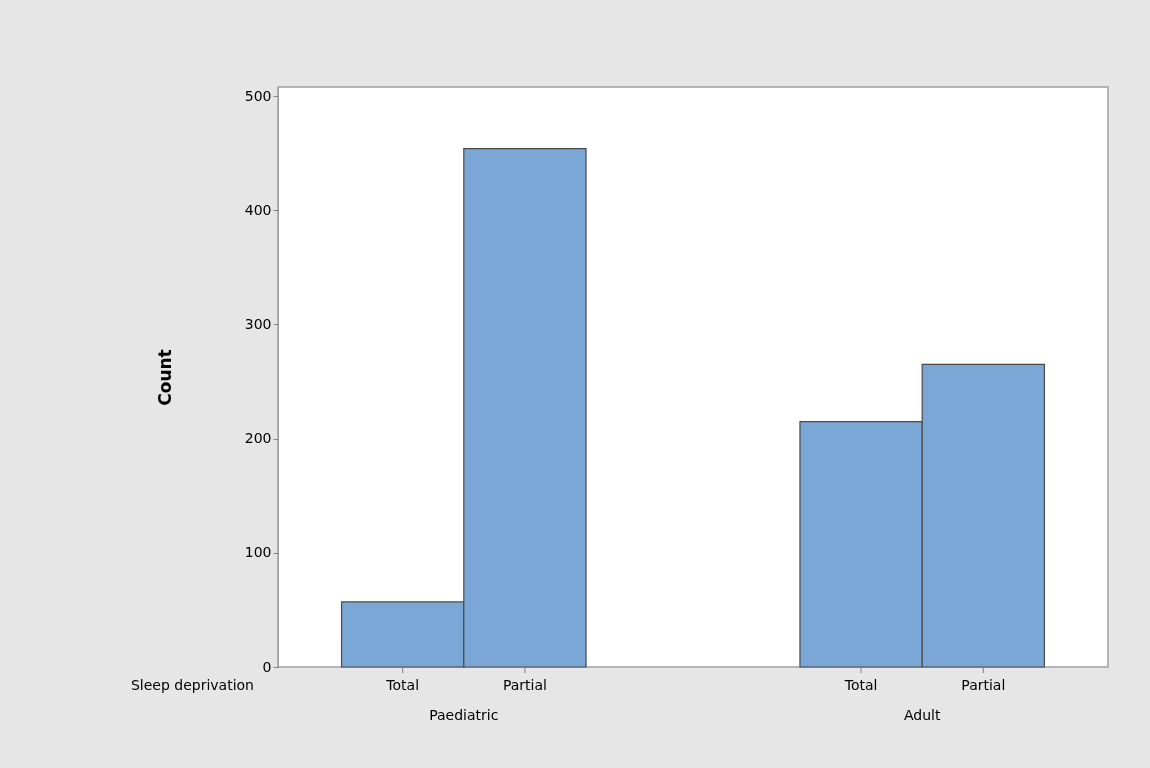 This screenshot has width=1150, height=768. What do you see at coordinates (258, 209) in the screenshot?
I see `y-tick-label: 400` at bounding box center [258, 209].